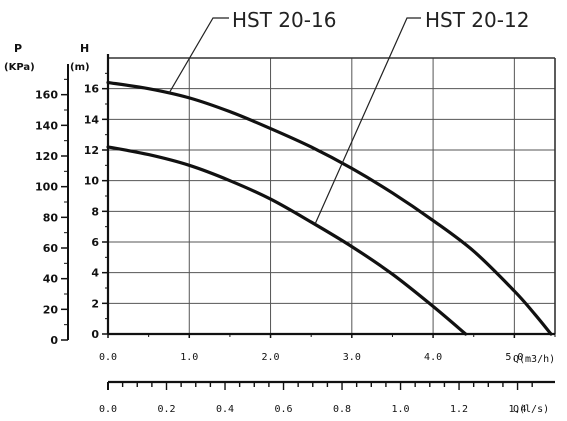  I want to click on p-tick-label-20: 20, so click(51, 309).